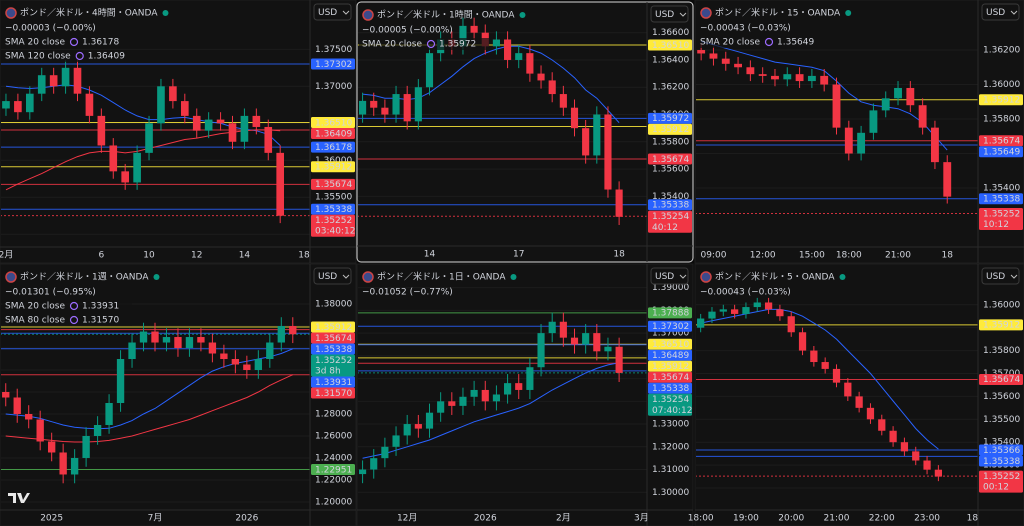  Describe the element at coordinates (333, 305) in the screenshot. I see `y-tick-label: 1.38000` at that location.